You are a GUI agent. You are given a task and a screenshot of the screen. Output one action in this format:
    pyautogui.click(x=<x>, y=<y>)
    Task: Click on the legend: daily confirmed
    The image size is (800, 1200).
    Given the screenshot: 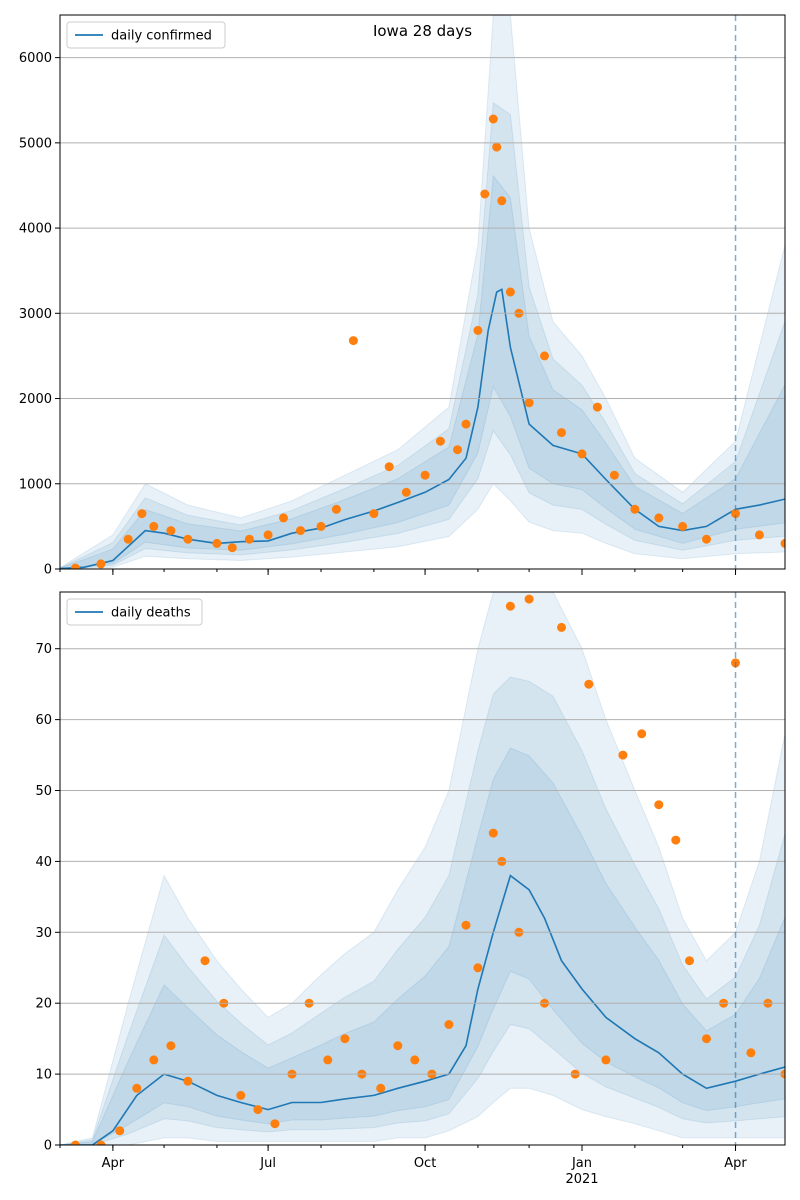 What is the action you would take?
    pyautogui.click(x=146, y=35)
    